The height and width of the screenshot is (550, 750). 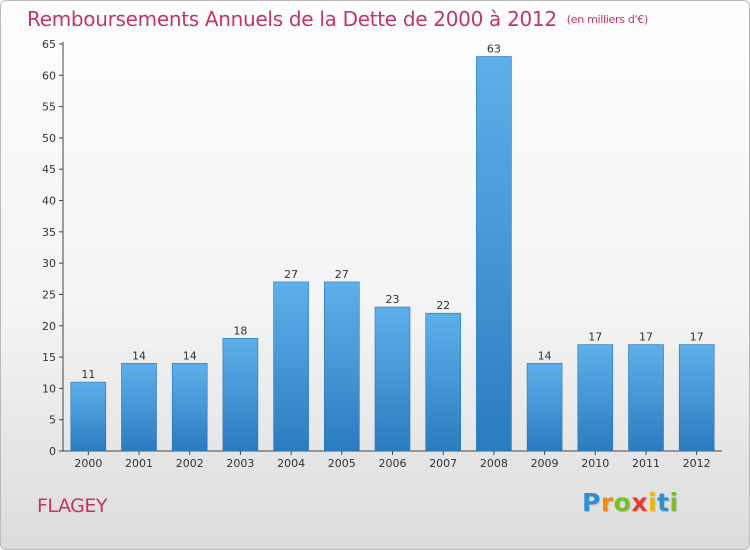 I want to click on value-label: 18, so click(x=240, y=330).